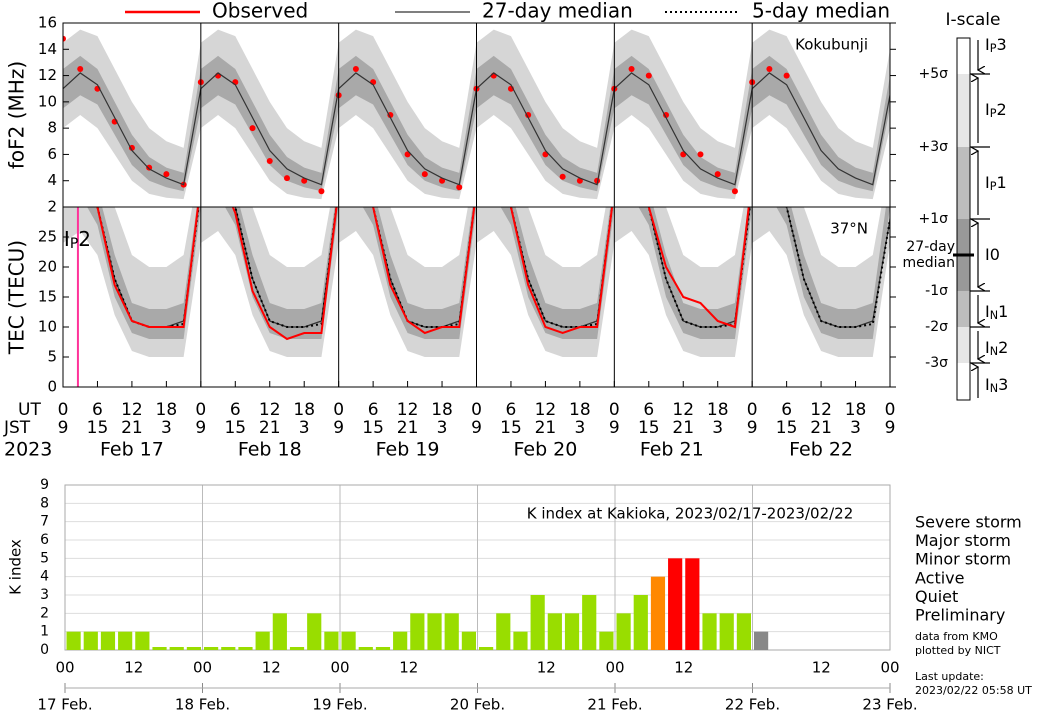 This screenshot has width=1042, height=715. What do you see at coordinates (930, 247) in the screenshot?
I see `median-label: 27-day` at bounding box center [930, 247].